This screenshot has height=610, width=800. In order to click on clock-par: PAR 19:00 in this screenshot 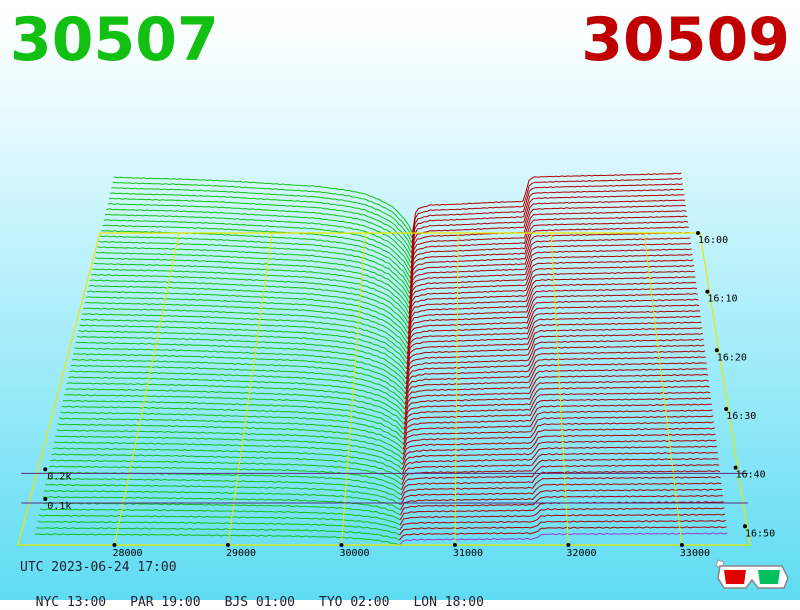, I will do `click(165, 602)`.